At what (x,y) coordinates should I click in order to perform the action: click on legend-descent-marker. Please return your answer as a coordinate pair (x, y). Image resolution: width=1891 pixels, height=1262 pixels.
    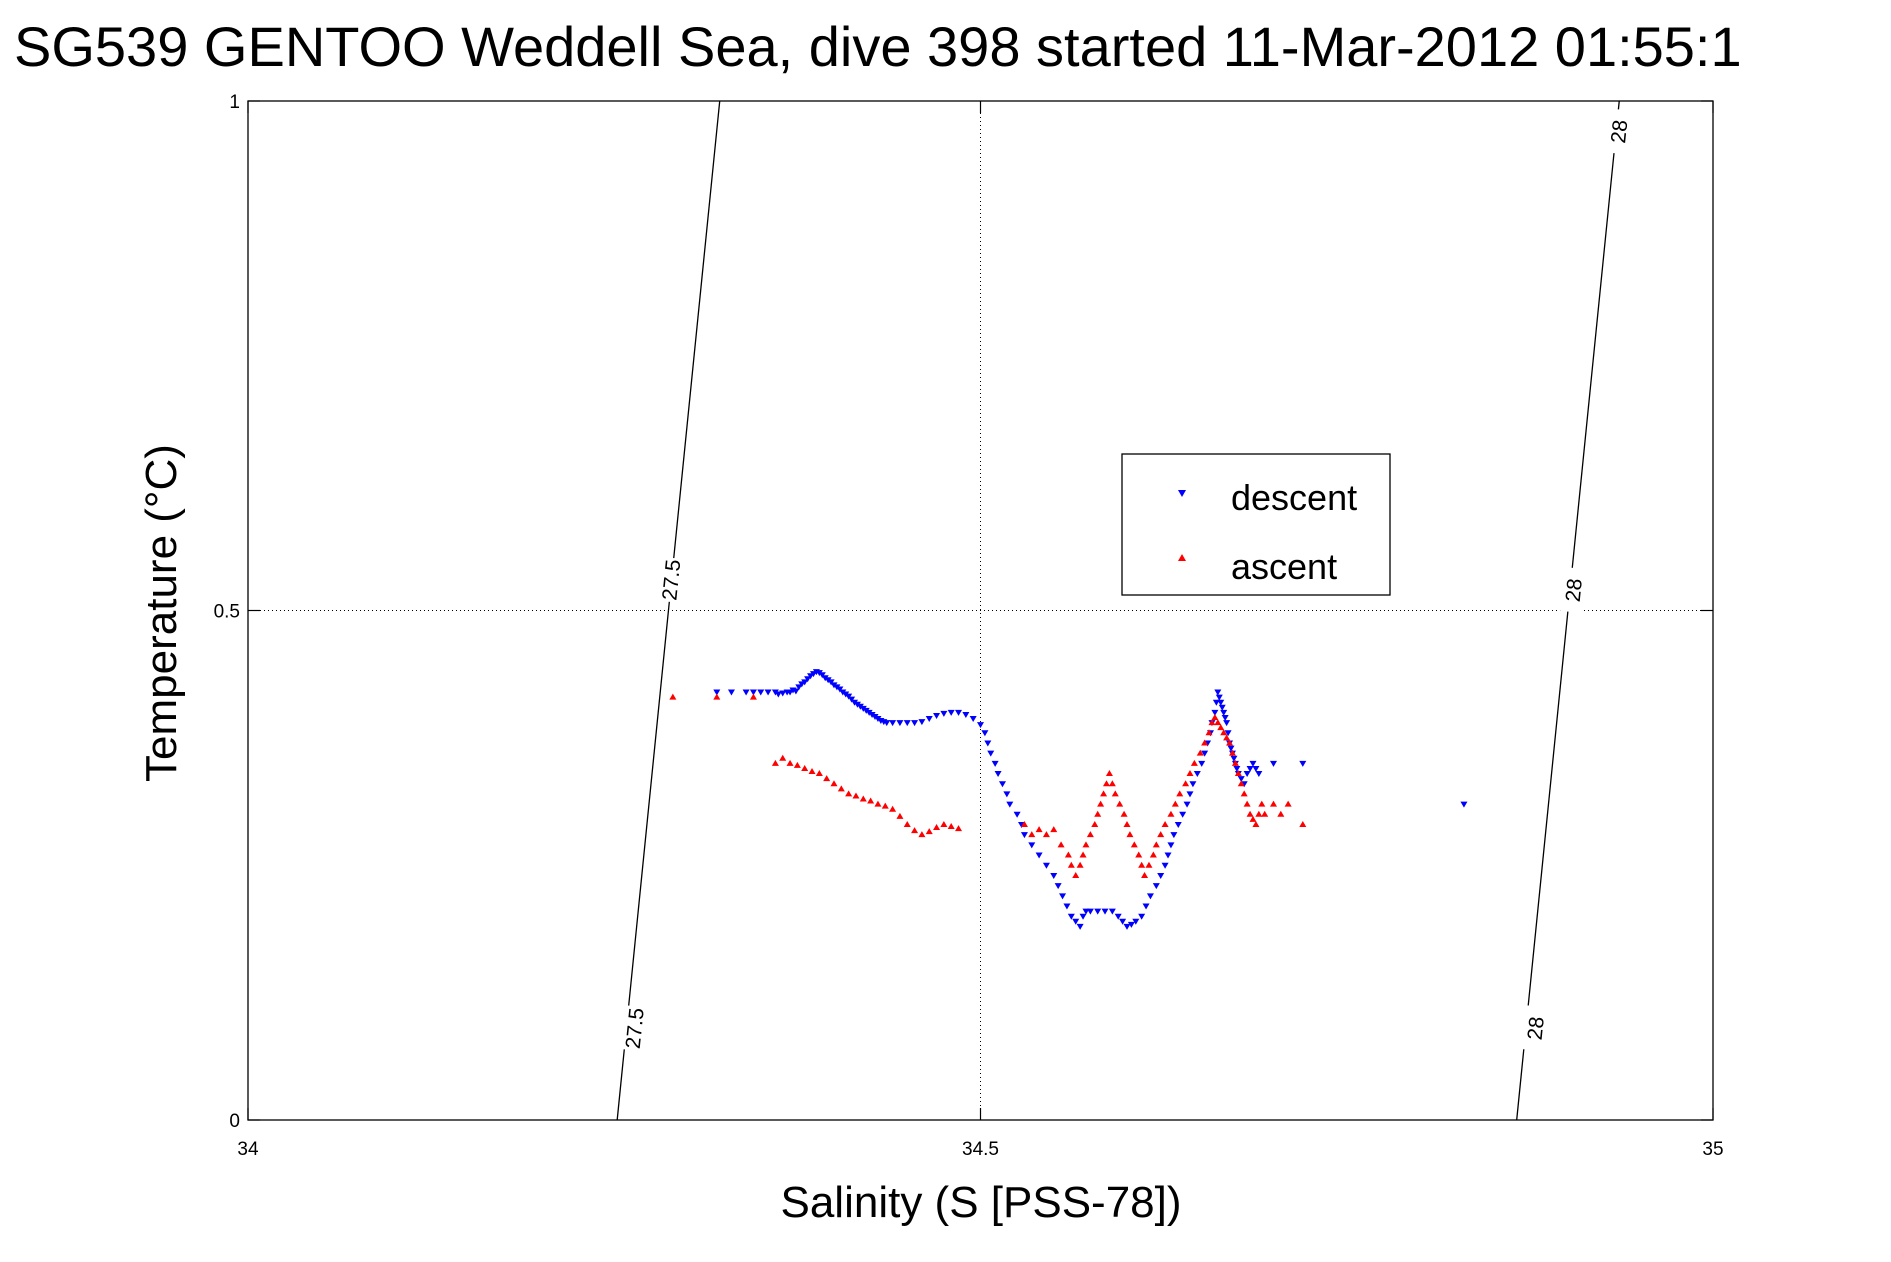
    Looking at the image, I should click on (1182, 493).